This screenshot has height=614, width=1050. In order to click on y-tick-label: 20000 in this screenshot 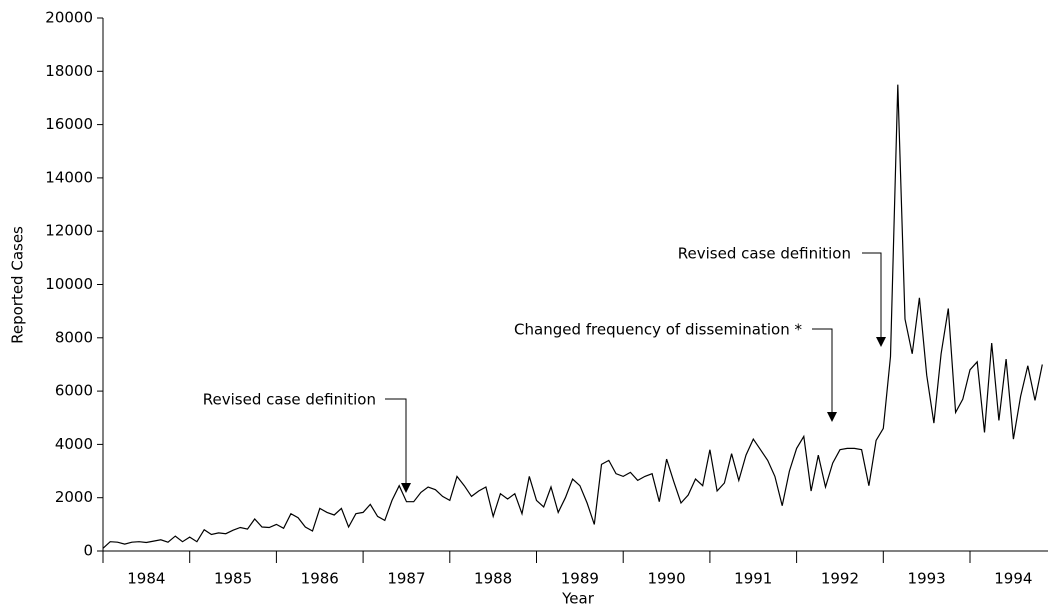, I will do `click(69, 18)`.